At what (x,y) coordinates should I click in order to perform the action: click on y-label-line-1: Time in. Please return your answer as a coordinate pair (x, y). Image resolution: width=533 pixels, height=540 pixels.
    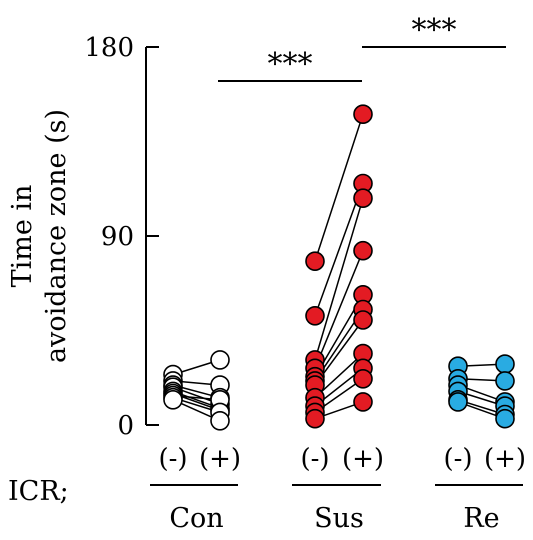
    Looking at the image, I should click on (22, 236).